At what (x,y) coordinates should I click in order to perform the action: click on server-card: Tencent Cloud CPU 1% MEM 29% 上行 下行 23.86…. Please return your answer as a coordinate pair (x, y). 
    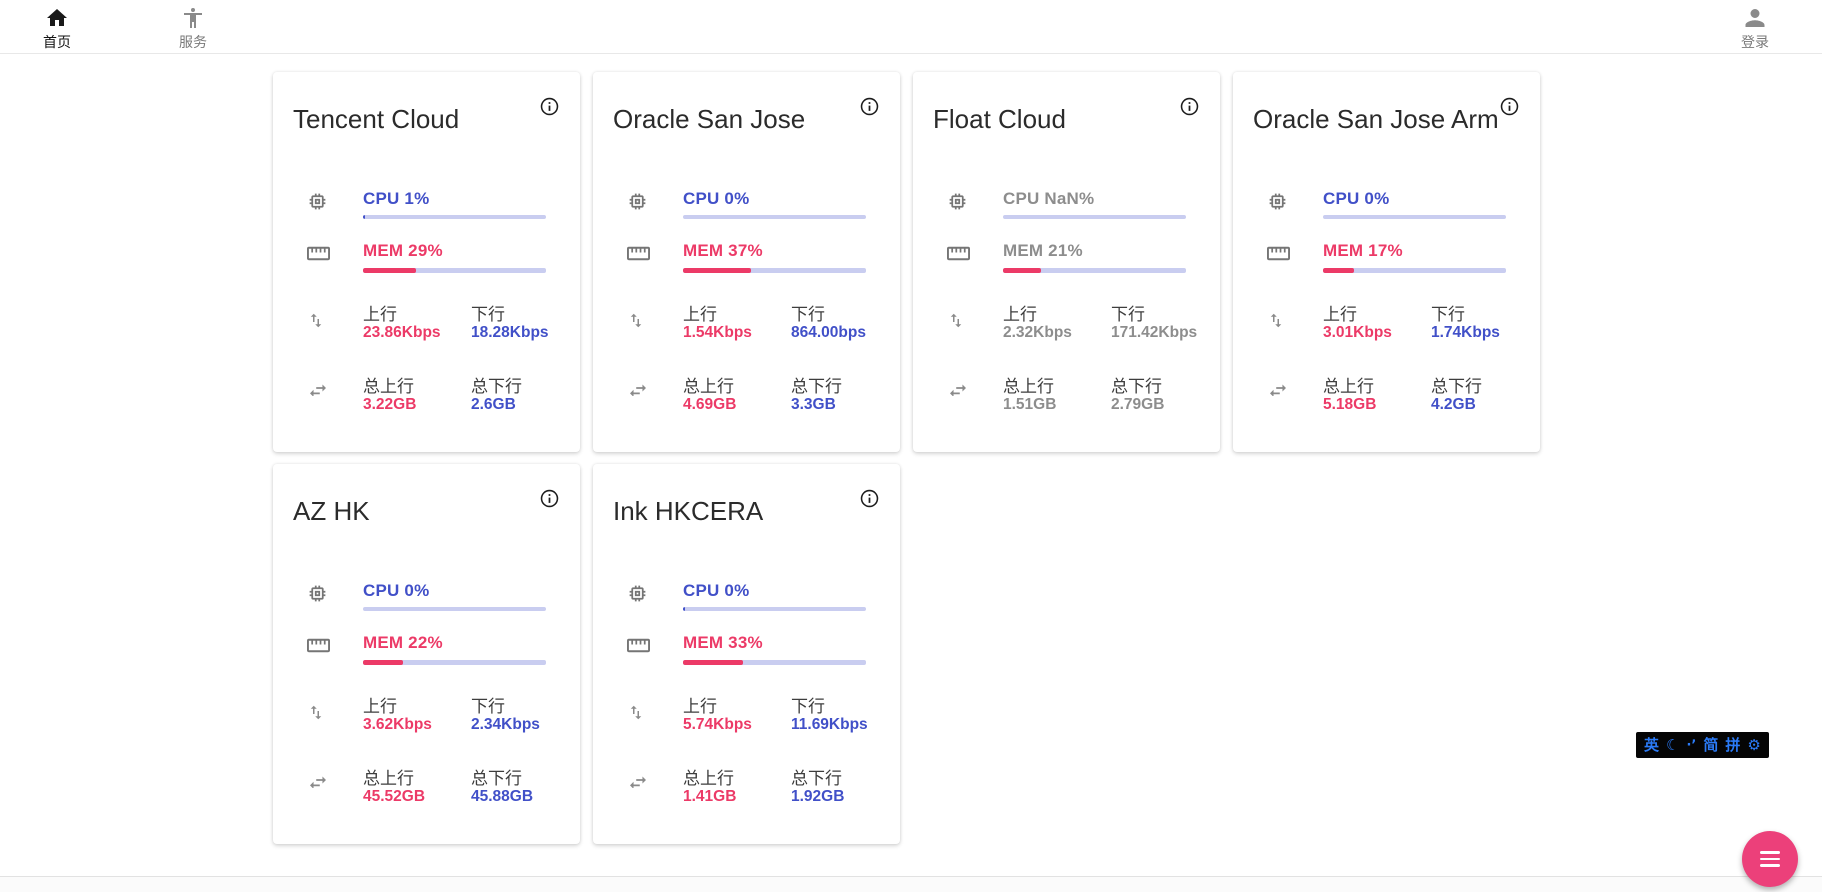
    Looking at the image, I should click on (426, 262).